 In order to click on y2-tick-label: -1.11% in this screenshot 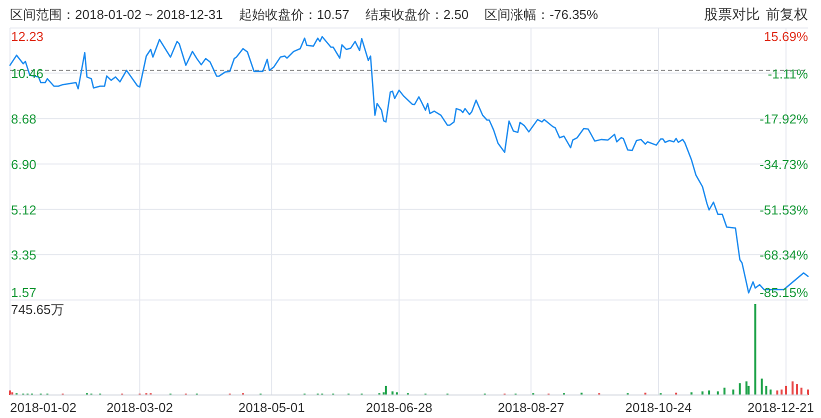, I will do `click(788, 74)`.